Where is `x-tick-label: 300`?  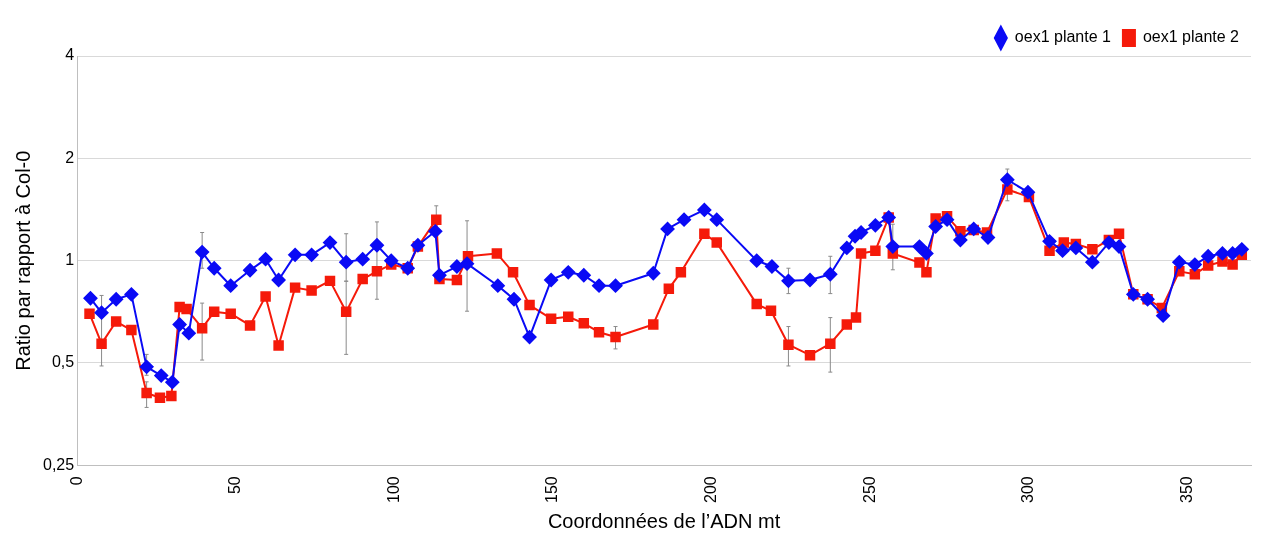 x-tick-label: 300 is located at coordinates (1028, 490).